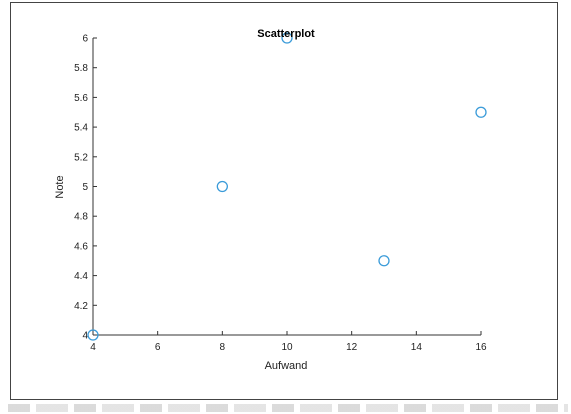 The height and width of the screenshot is (414, 571). Describe the element at coordinates (481, 347) in the screenshot. I see `x-tick-label: 16` at that location.